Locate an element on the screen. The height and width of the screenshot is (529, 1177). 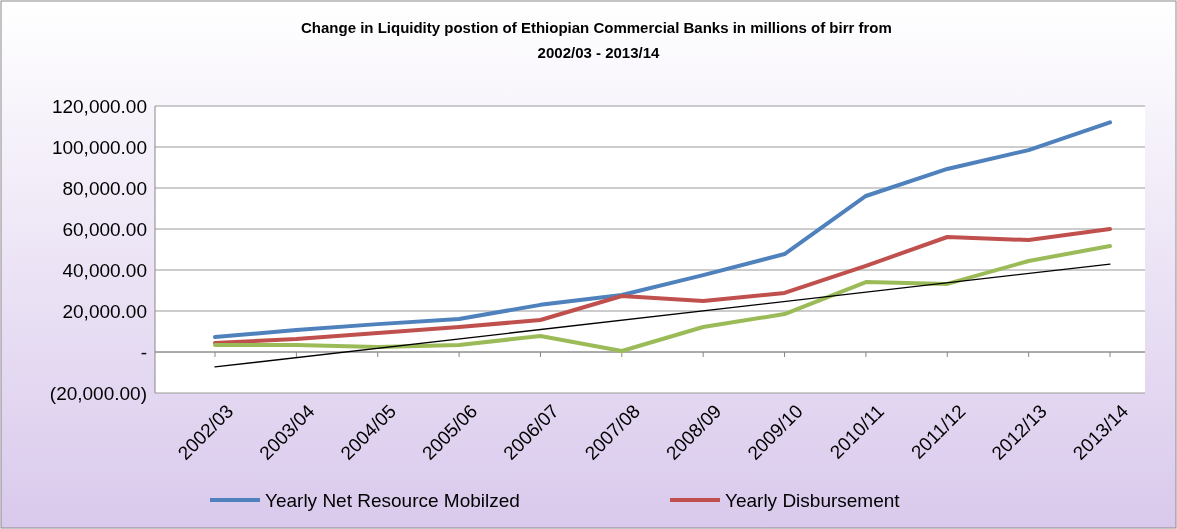
y-tick-label: - is located at coordinates (143, 352).